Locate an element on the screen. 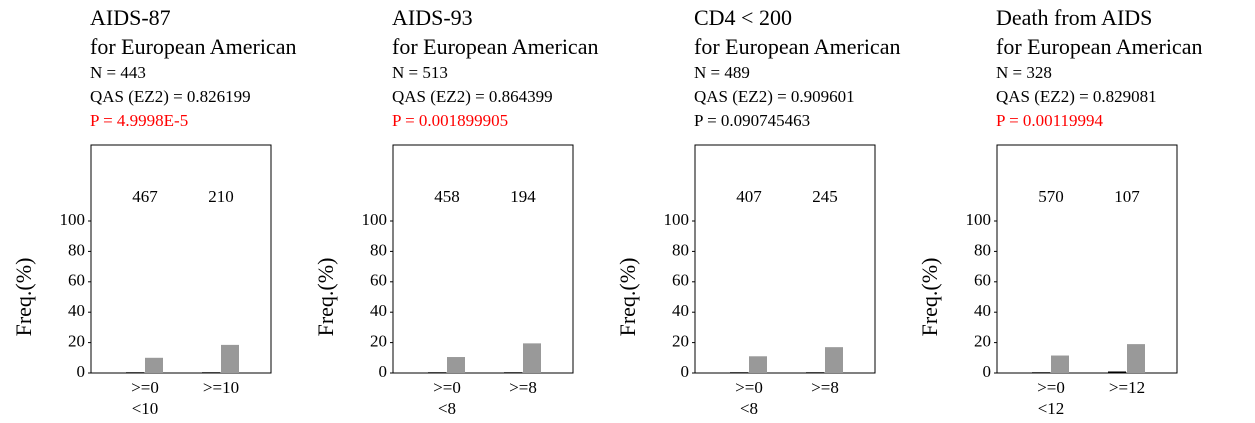 The height and width of the screenshot is (423, 1255). n-label: N = 513 is located at coordinates (420, 72).